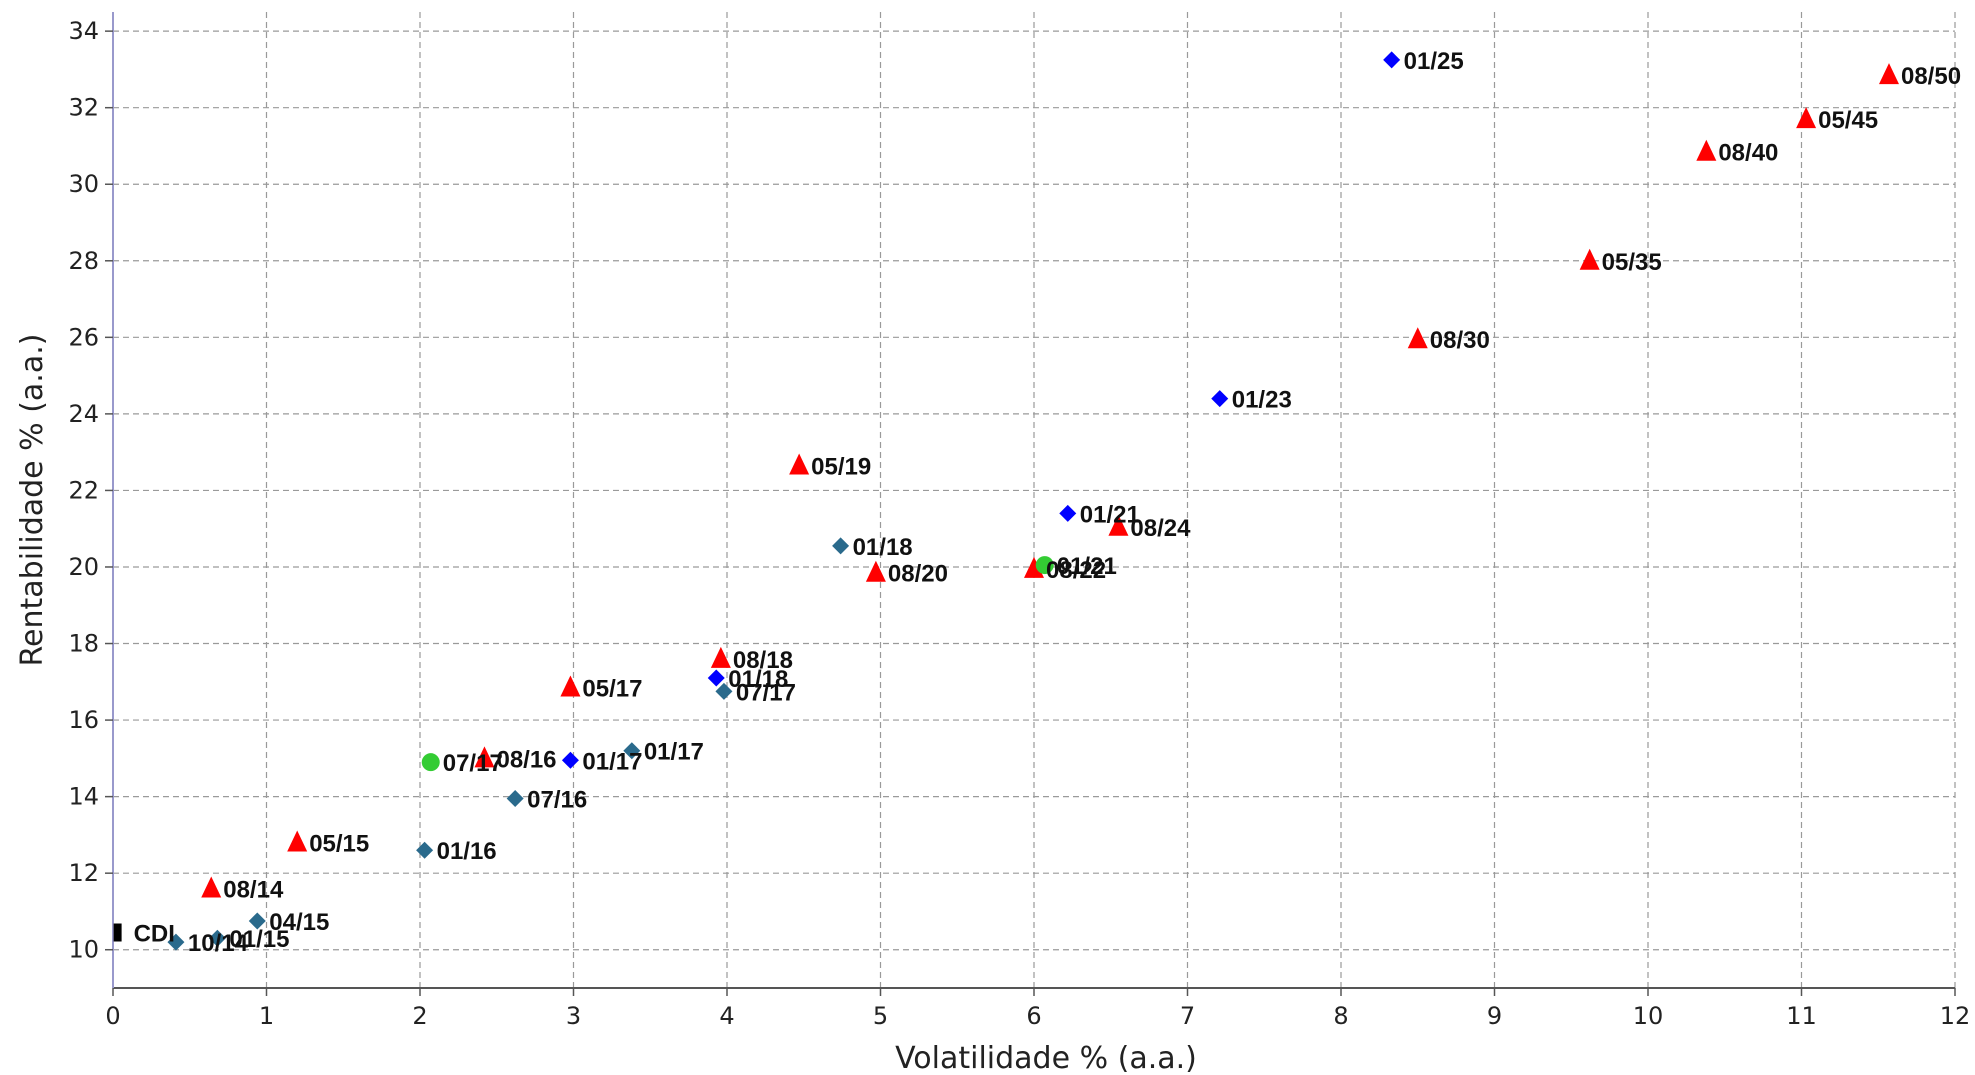 Image resolution: width=1975 pixels, height=1075 pixels. What do you see at coordinates (83, 414) in the screenshot?
I see `y-tick-label: 24` at bounding box center [83, 414].